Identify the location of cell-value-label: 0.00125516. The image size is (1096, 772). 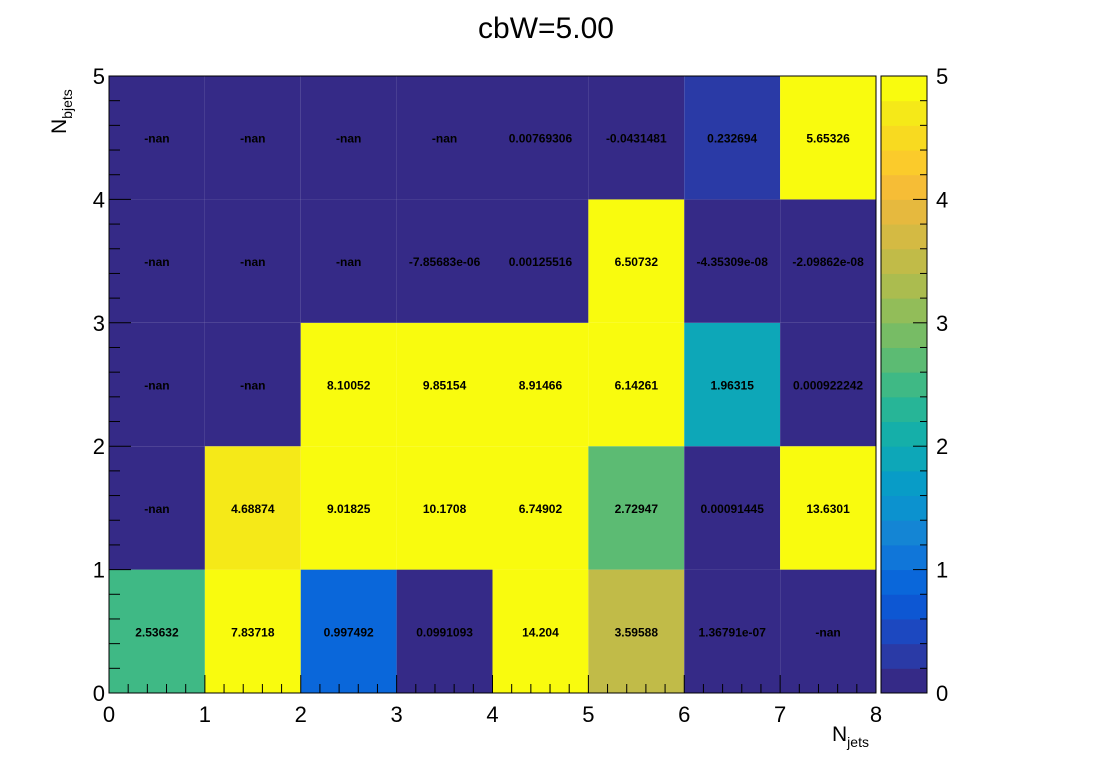
(541, 262).